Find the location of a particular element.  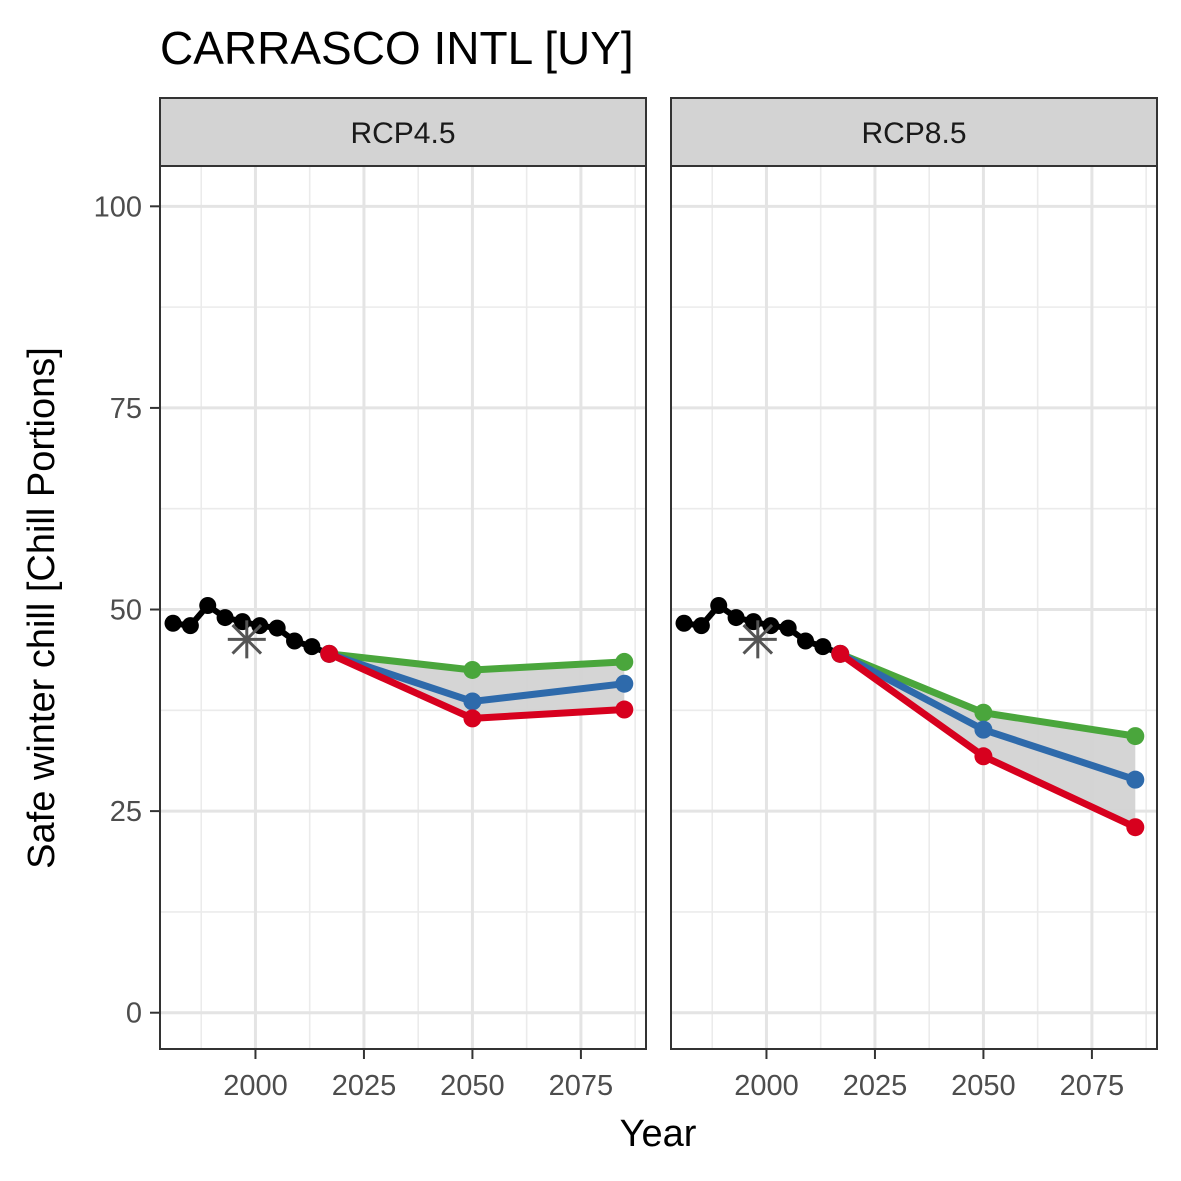

y-tick-label: 25 is located at coordinates (126, 812).